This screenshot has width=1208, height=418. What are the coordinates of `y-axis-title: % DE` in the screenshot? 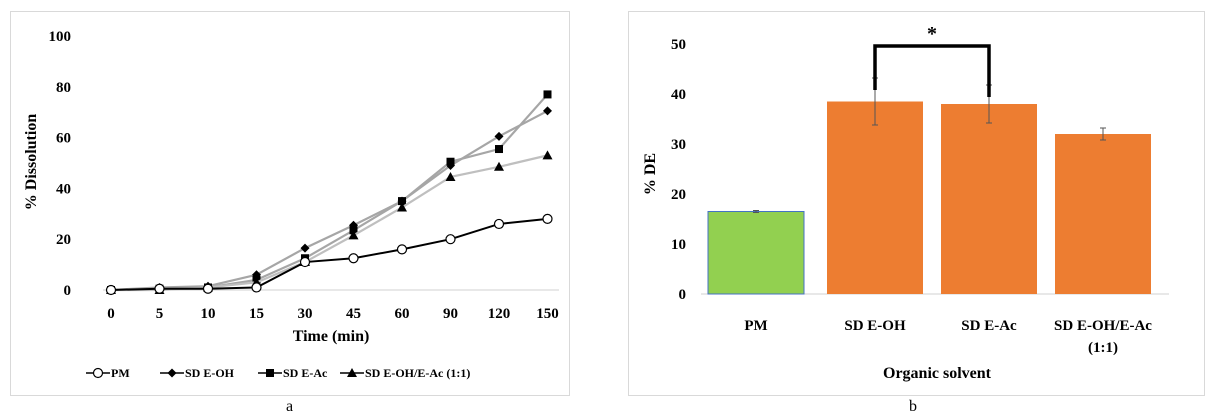 It's located at (650, 174).